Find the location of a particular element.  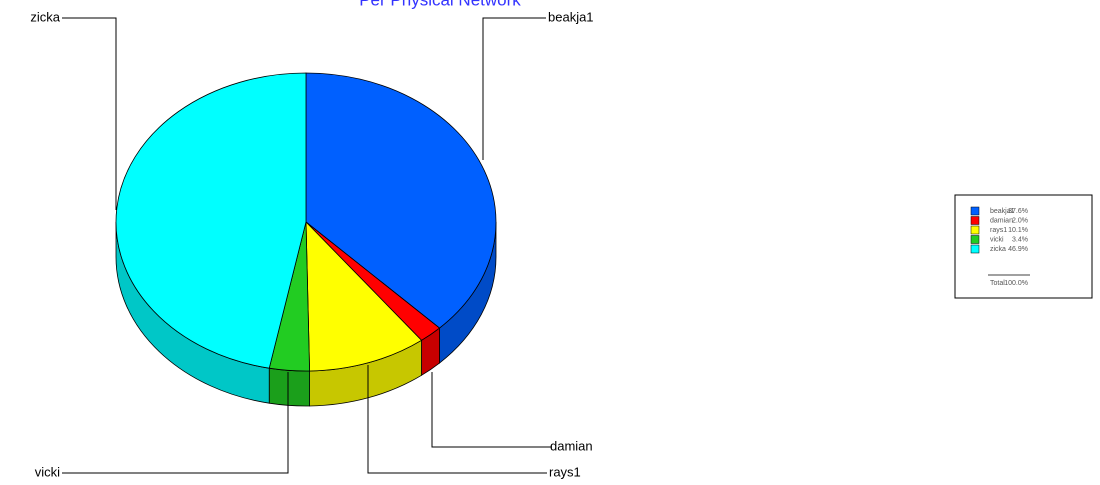

slice-label: beakja1 is located at coordinates (571, 16).